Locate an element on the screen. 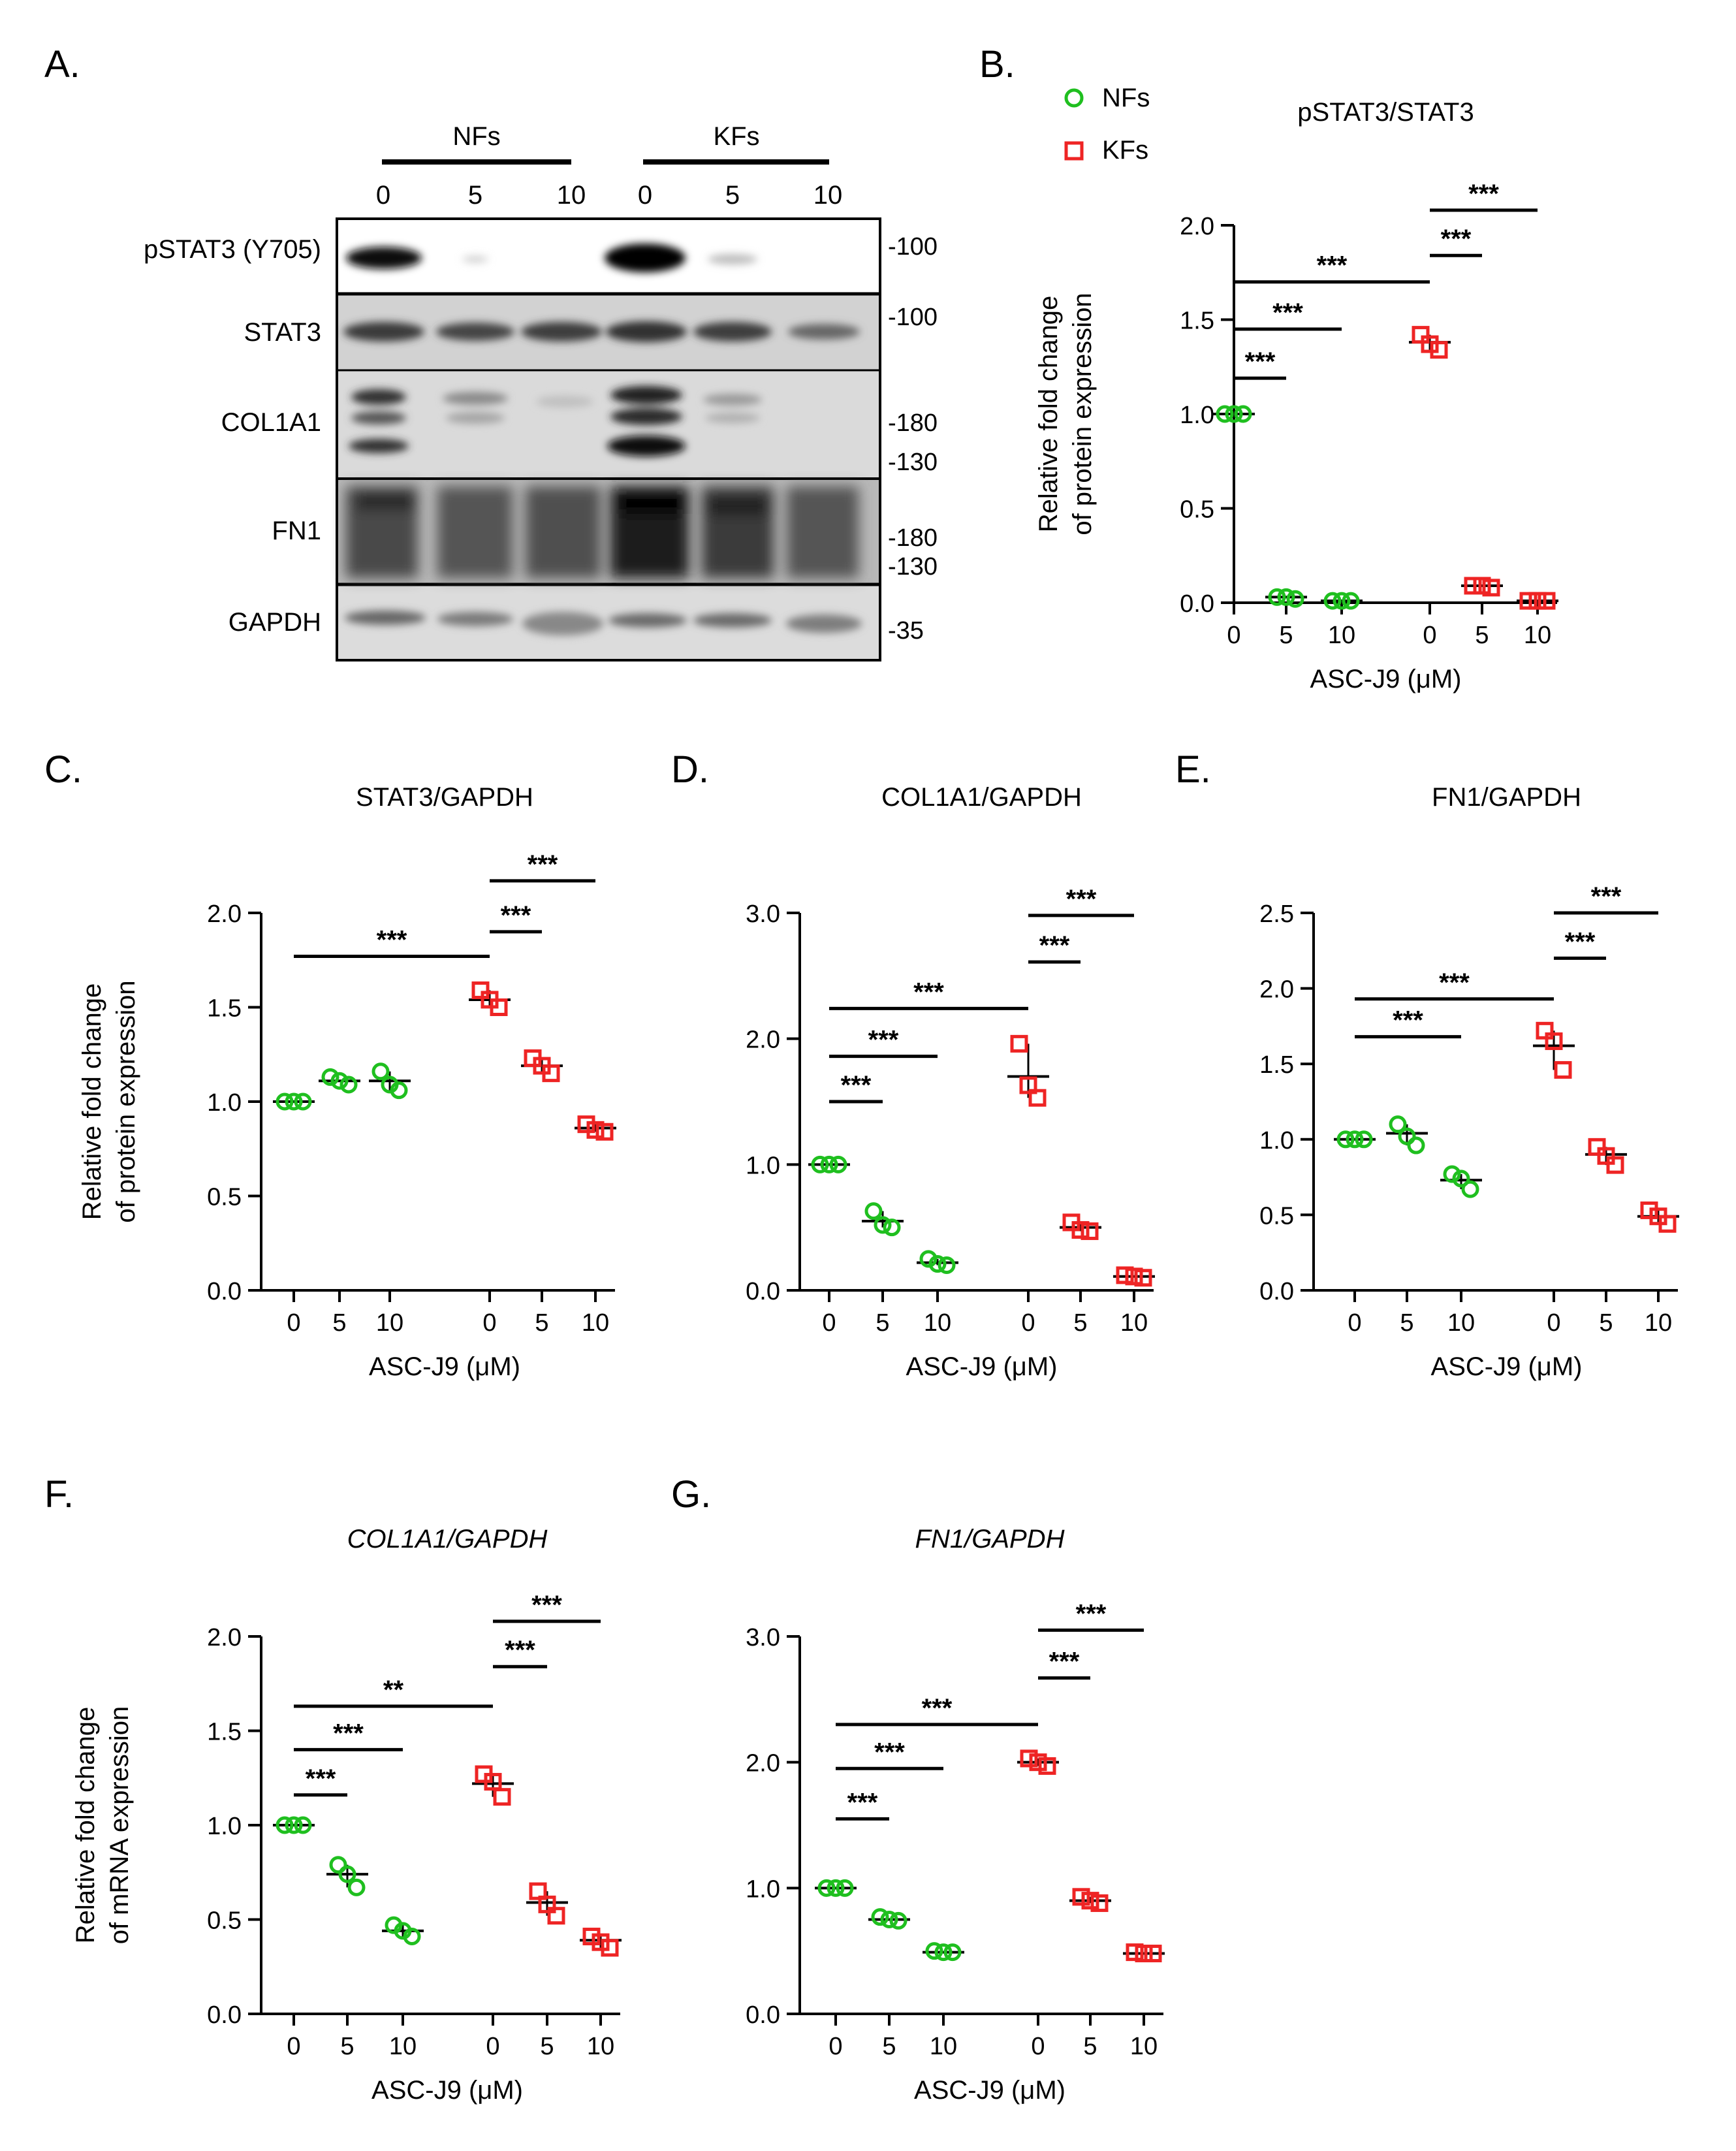 The image size is (1736, 2151). y-axis-label-line: of protein expression is located at coordinates (1082, 414).